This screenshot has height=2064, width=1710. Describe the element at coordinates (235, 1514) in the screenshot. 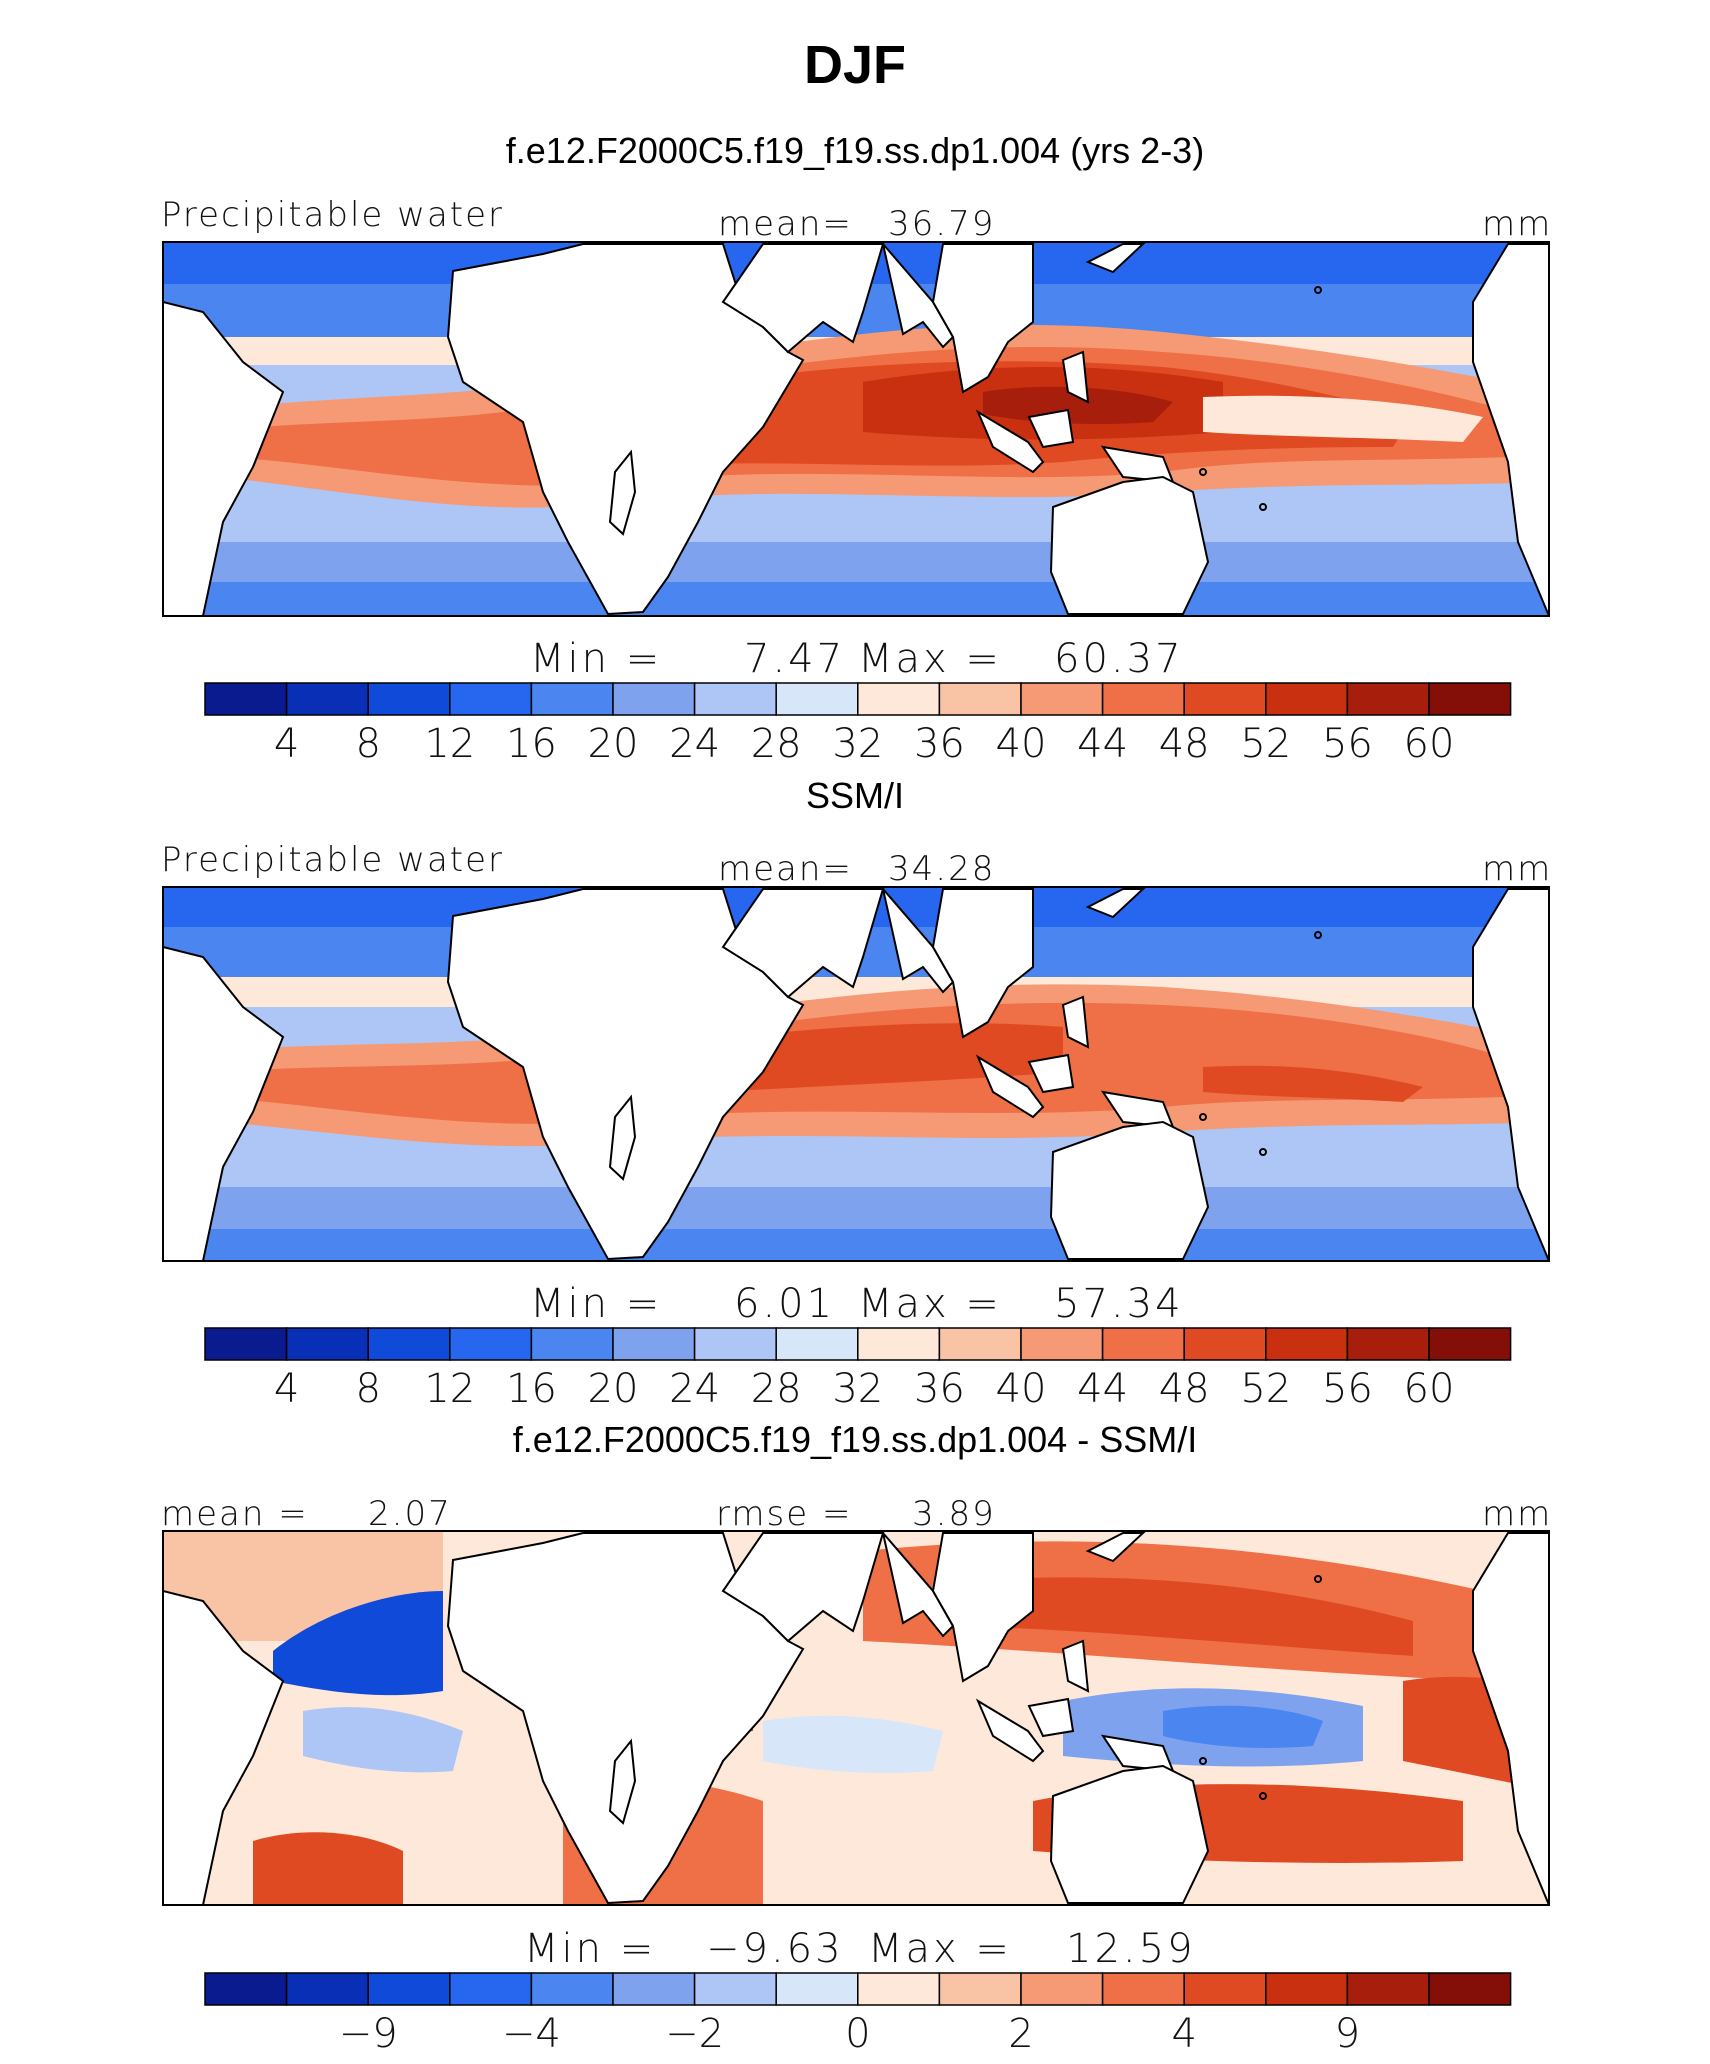

I see `panel-3-mean-label: mean =` at that location.